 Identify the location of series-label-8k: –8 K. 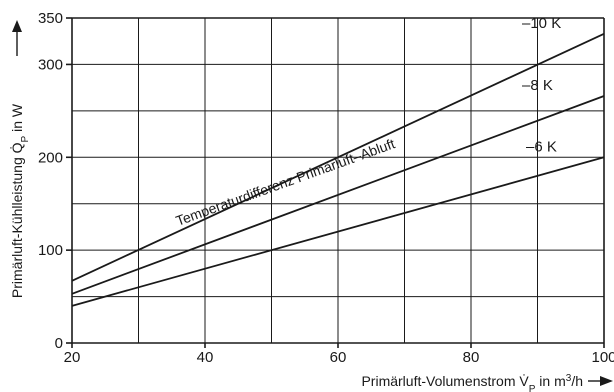
(537, 85).